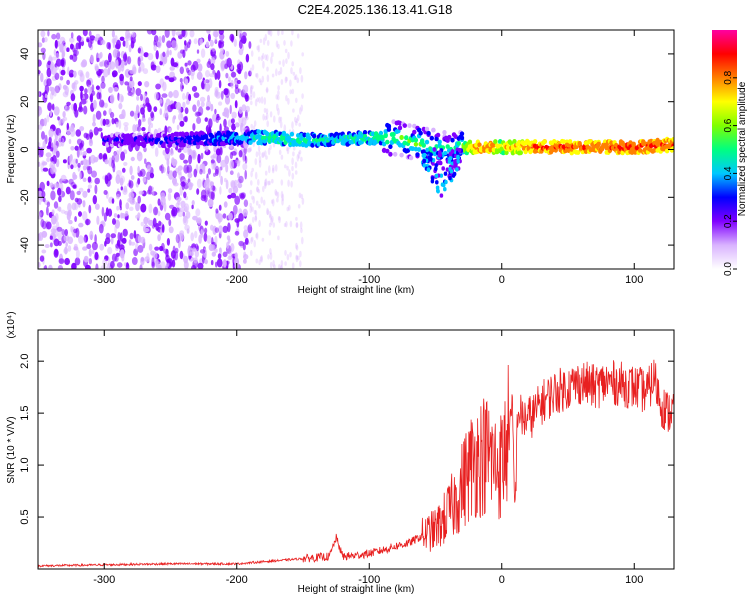  What do you see at coordinates (742, 148) in the screenshot?
I see `colorbar-label: Normalized spectral amplitude` at bounding box center [742, 148].